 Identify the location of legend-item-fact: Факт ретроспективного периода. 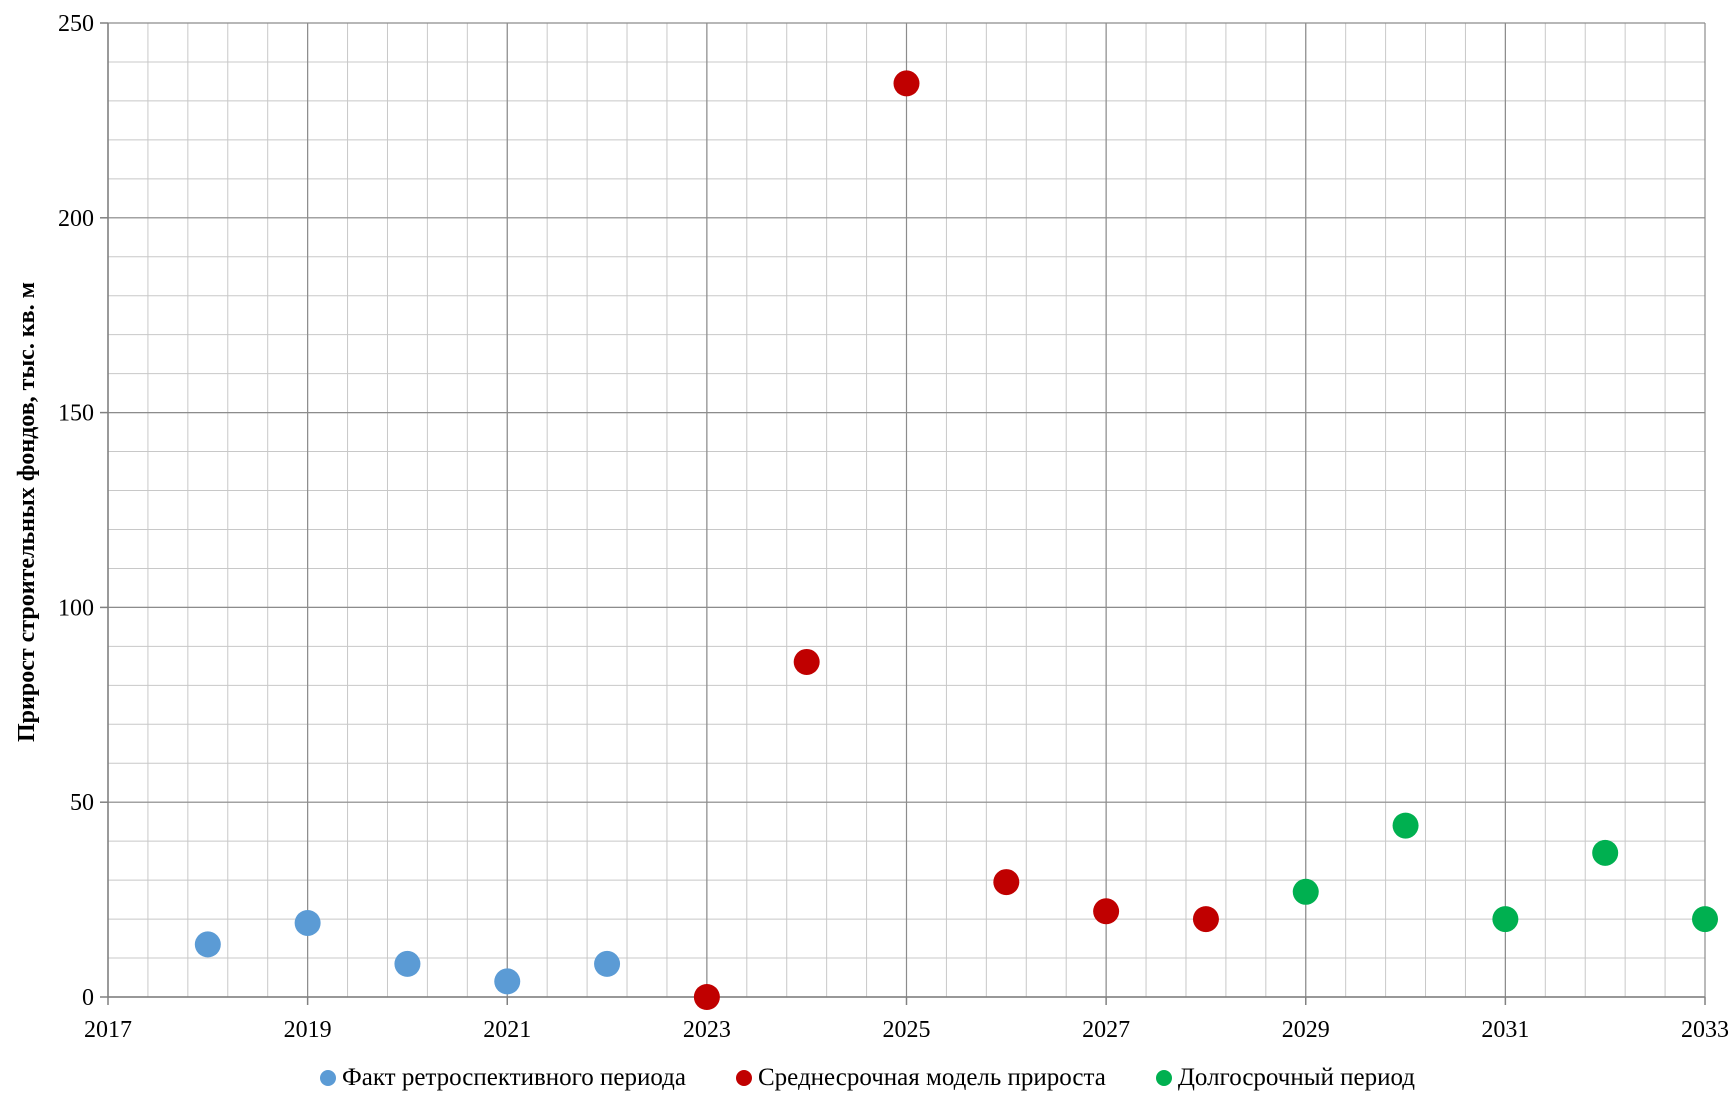
(503, 1078).